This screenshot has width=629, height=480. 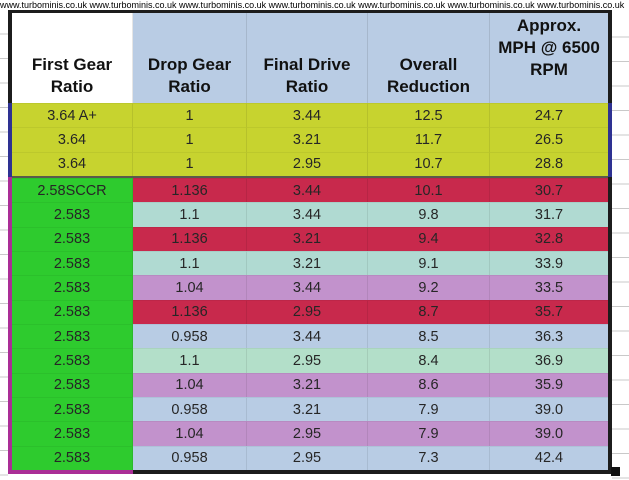 I want to click on table-cell: 26.5, so click(x=549, y=139).